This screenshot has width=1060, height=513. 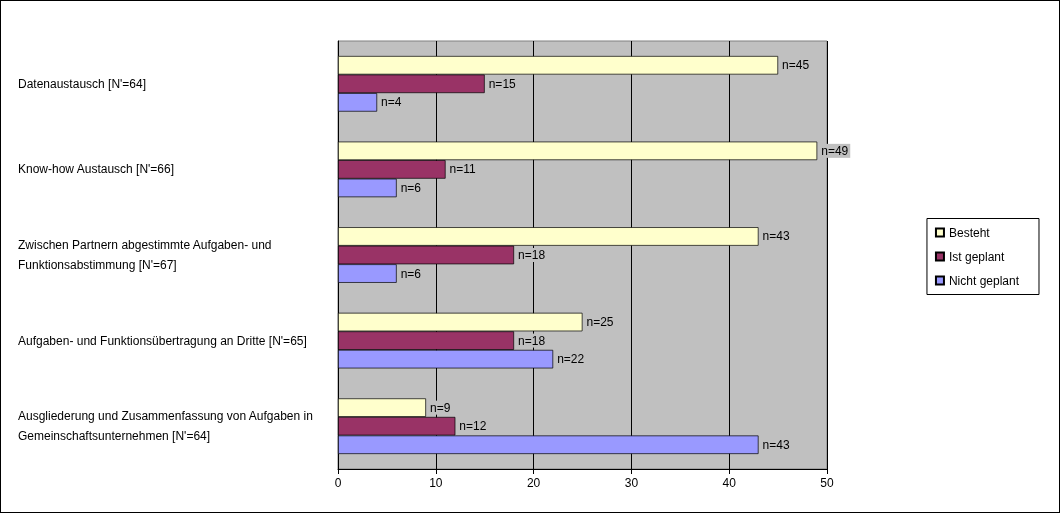 What do you see at coordinates (162, 340) in the screenshot?
I see `y-tick-label: Aufgaben- und Funktionsübertragung an Dritte [N'=65]` at bounding box center [162, 340].